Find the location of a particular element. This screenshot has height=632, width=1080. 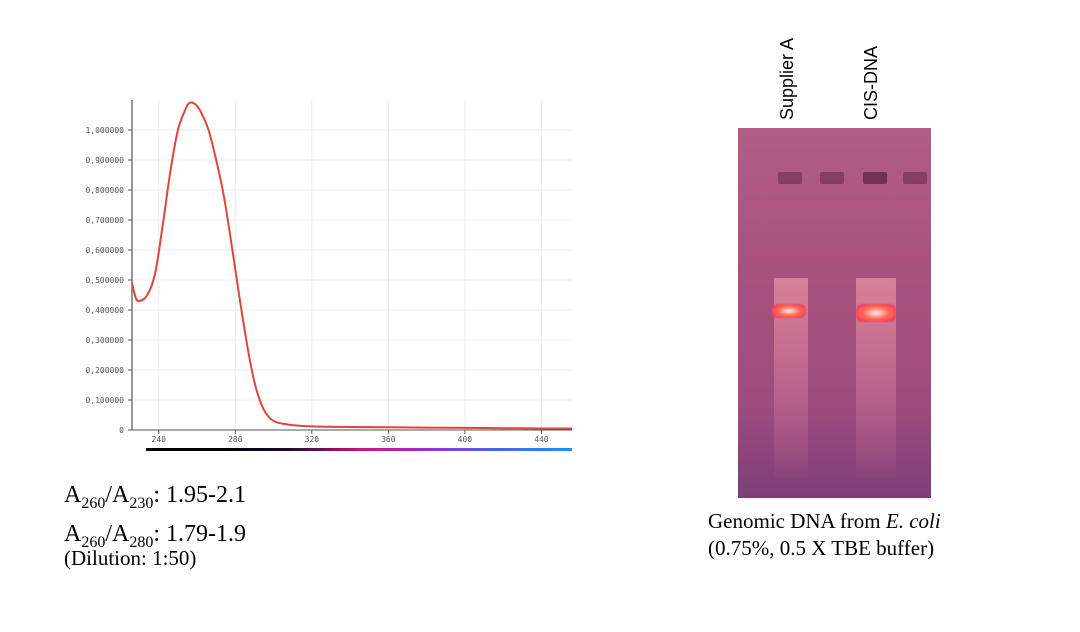

y-tick-label: 0,100000 is located at coordinates (104, 400).